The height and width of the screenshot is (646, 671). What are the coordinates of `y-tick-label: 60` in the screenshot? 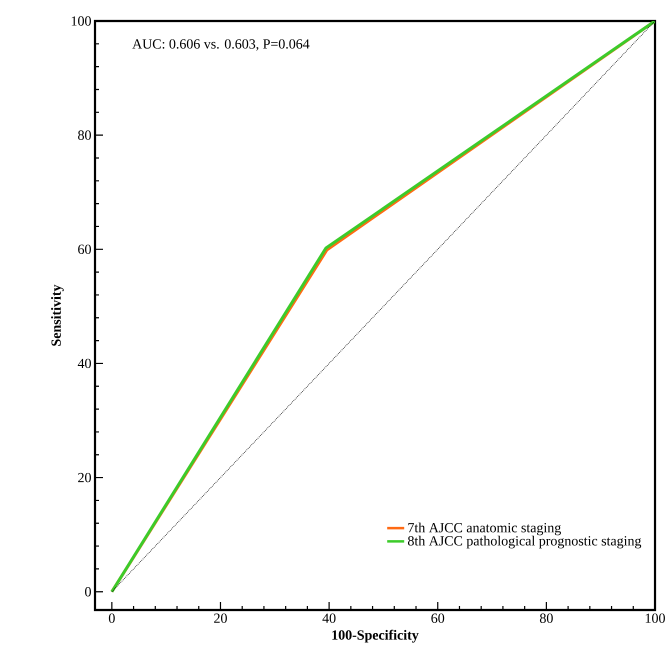 It's located at (84, 249).